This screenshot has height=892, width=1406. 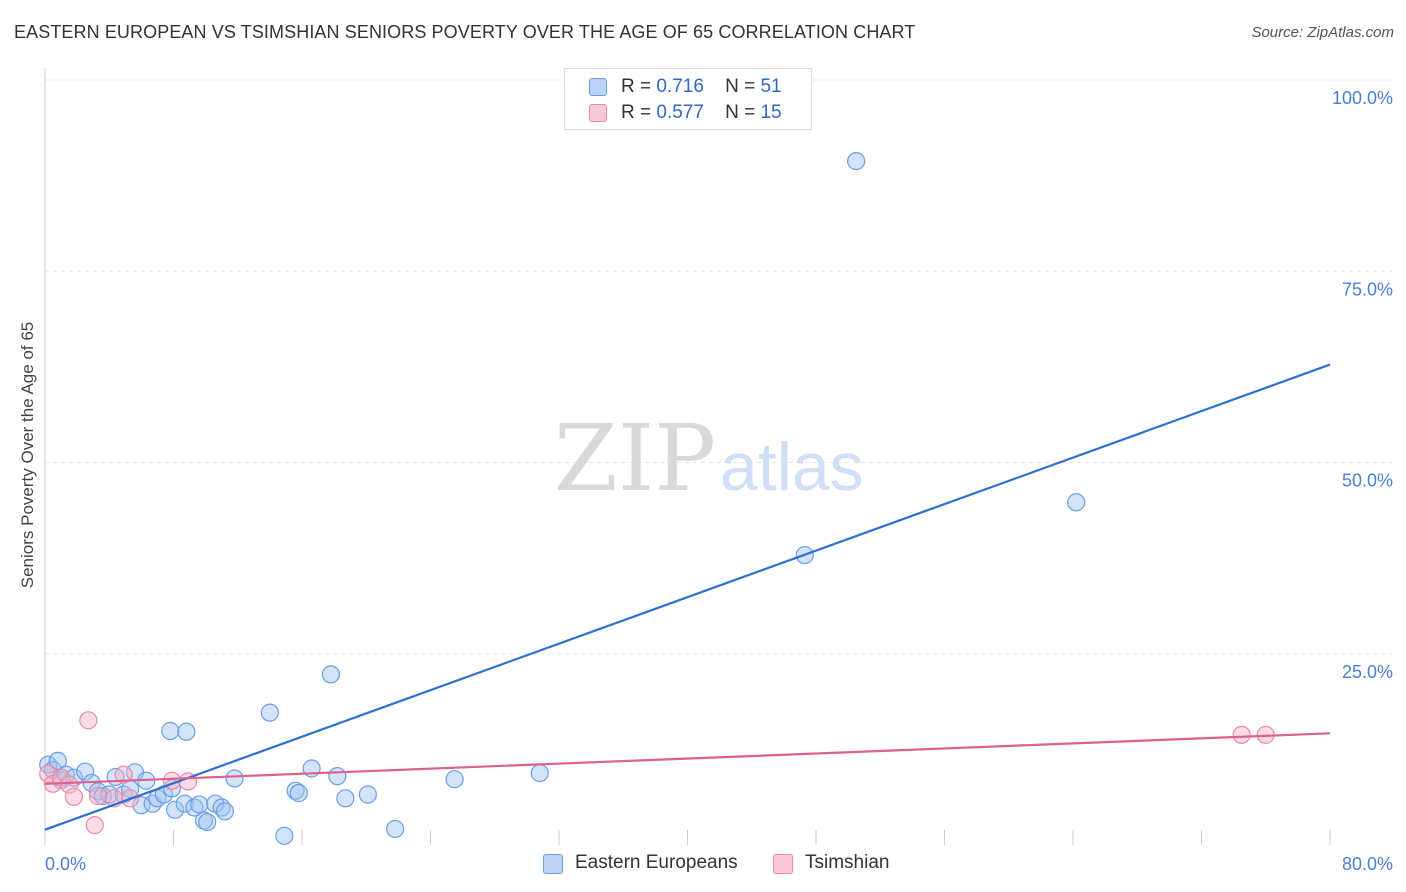 What do you see at coordinates (792, 467) in the screenshot?
I see `watermark-atlas: atlas` at bounding box center [792, 467].